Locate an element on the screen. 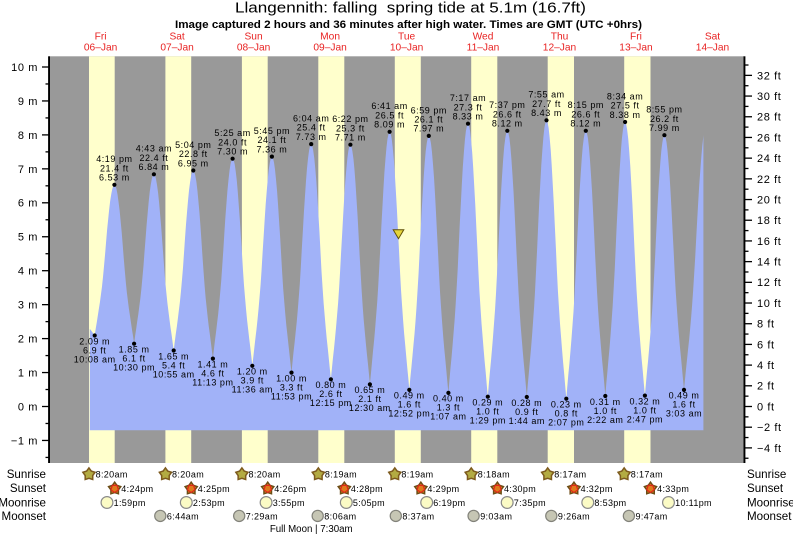 Image resolution: width=793 pixels, height=537 pixels. svg-text: 09–Jan is located at coordinates (329, 48).